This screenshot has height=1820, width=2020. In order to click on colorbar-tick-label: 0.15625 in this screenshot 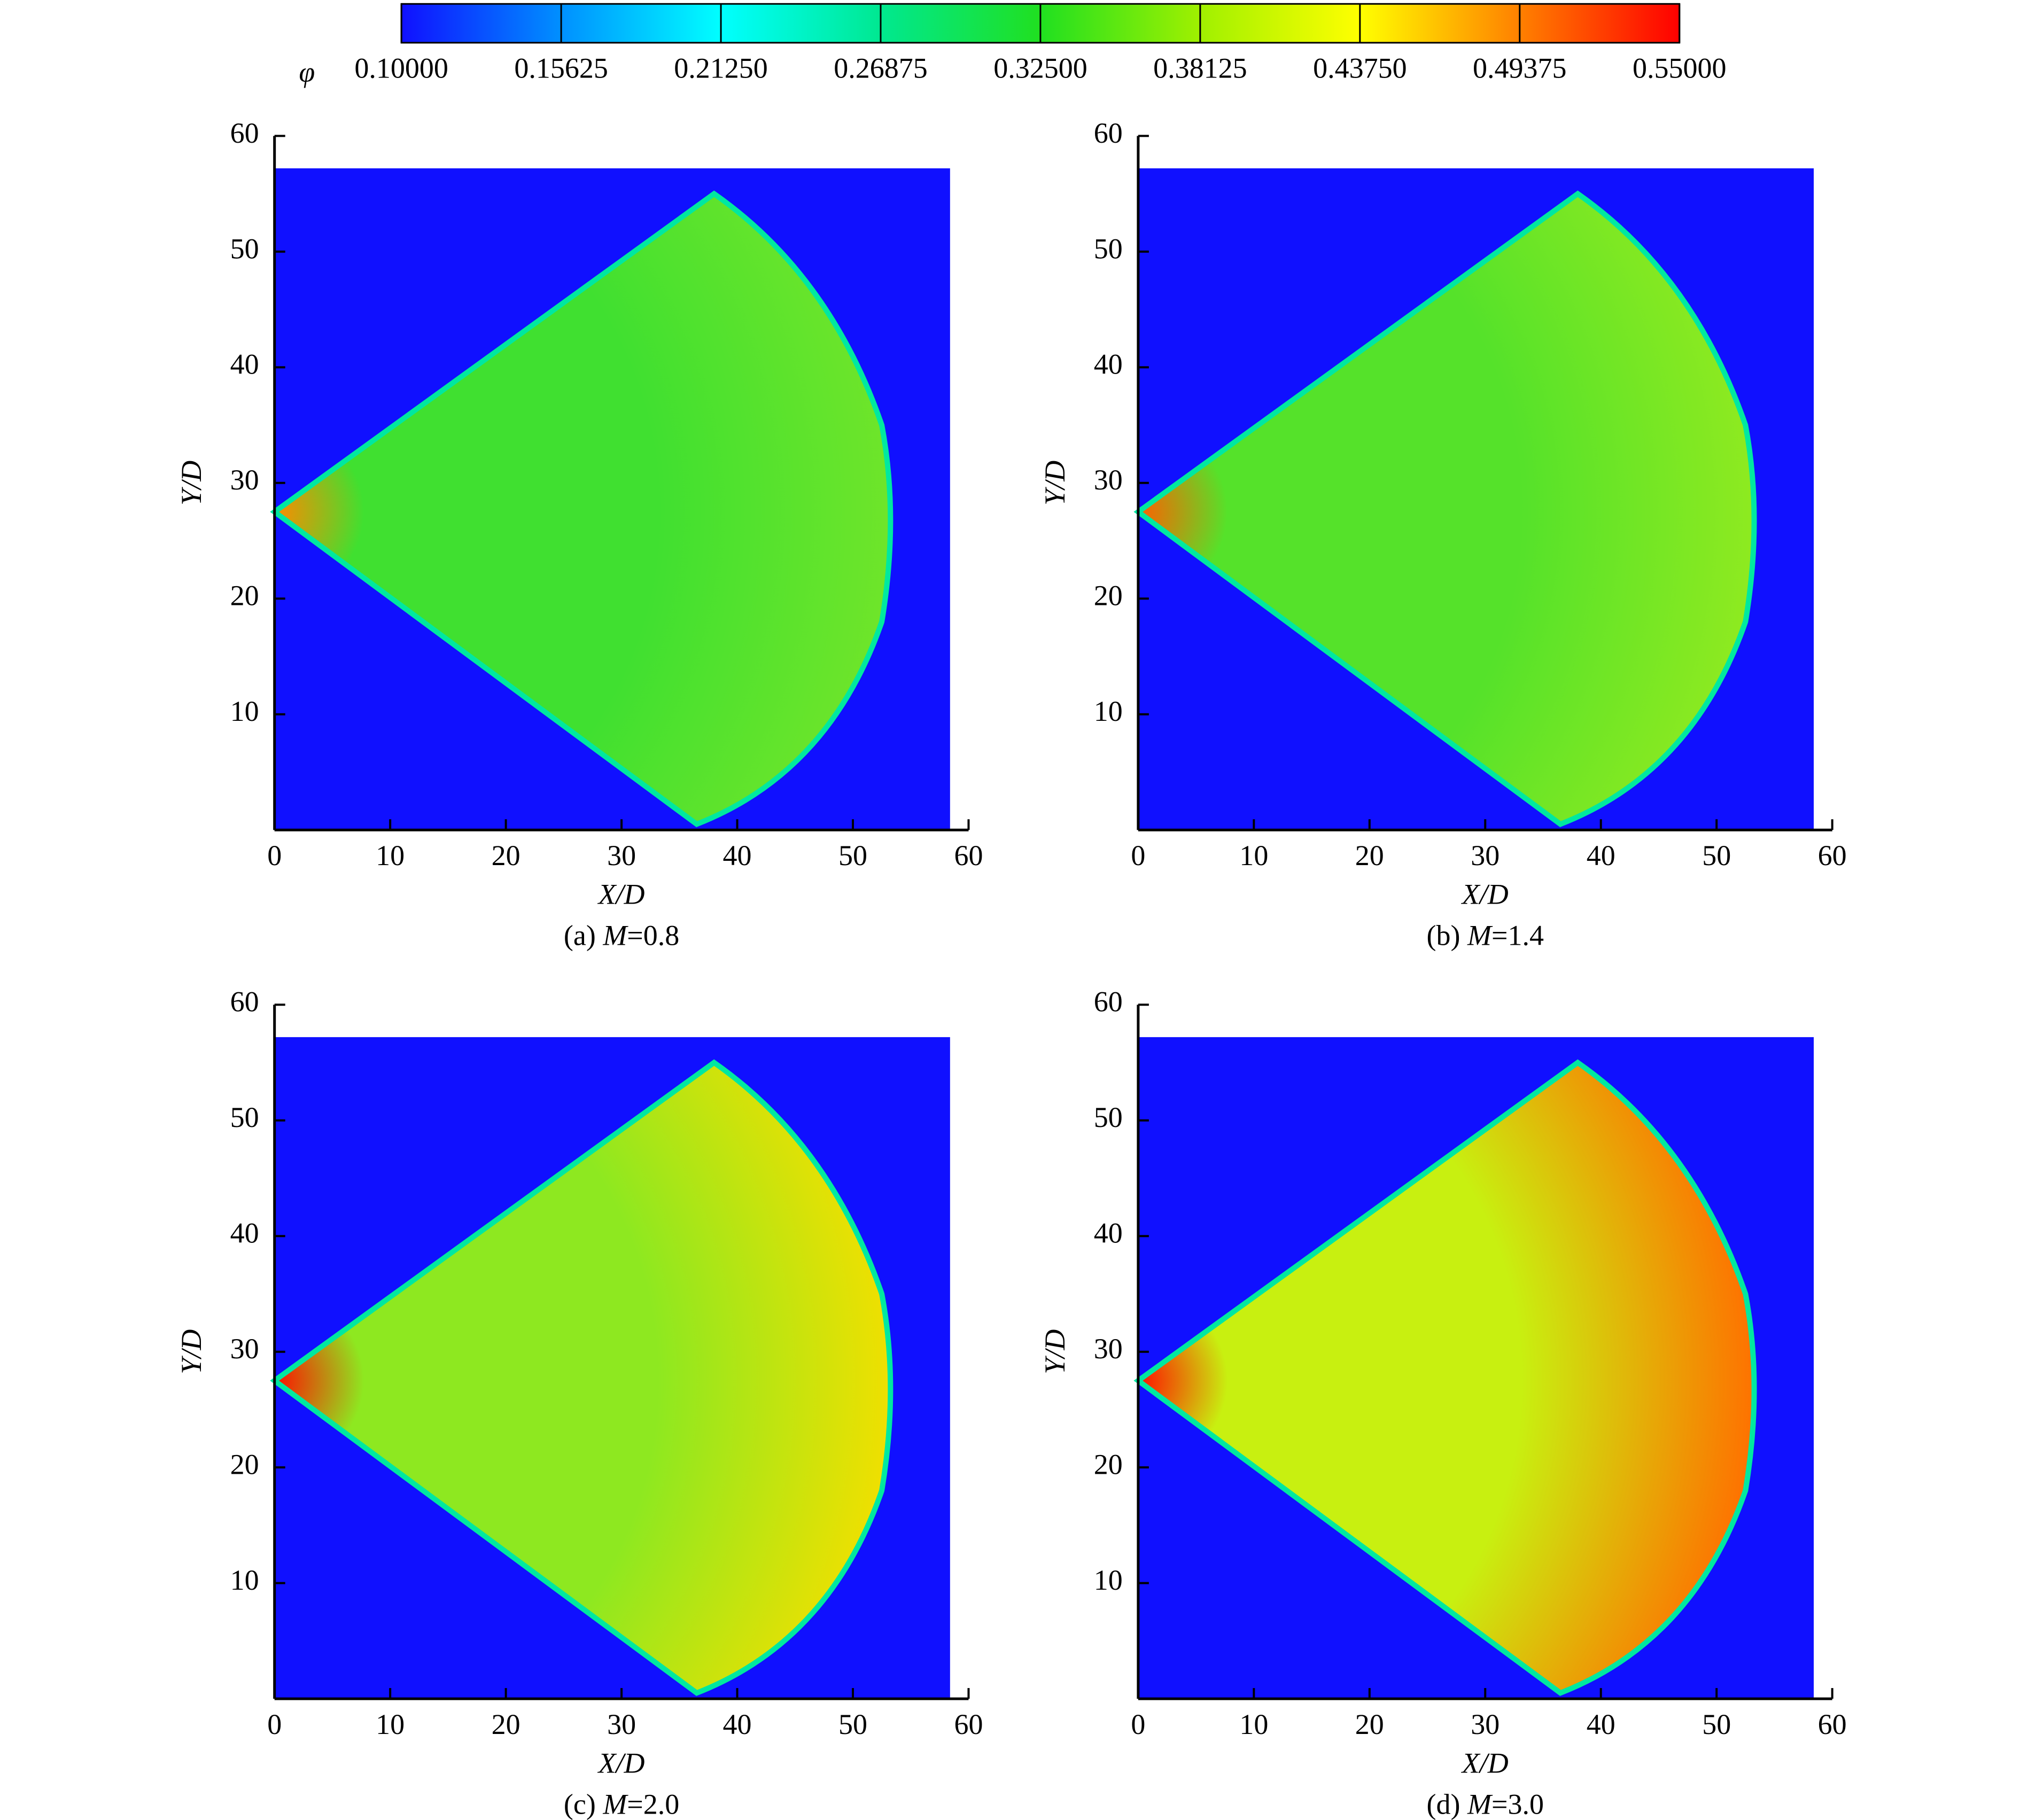, I will do `click(561, 68)`.